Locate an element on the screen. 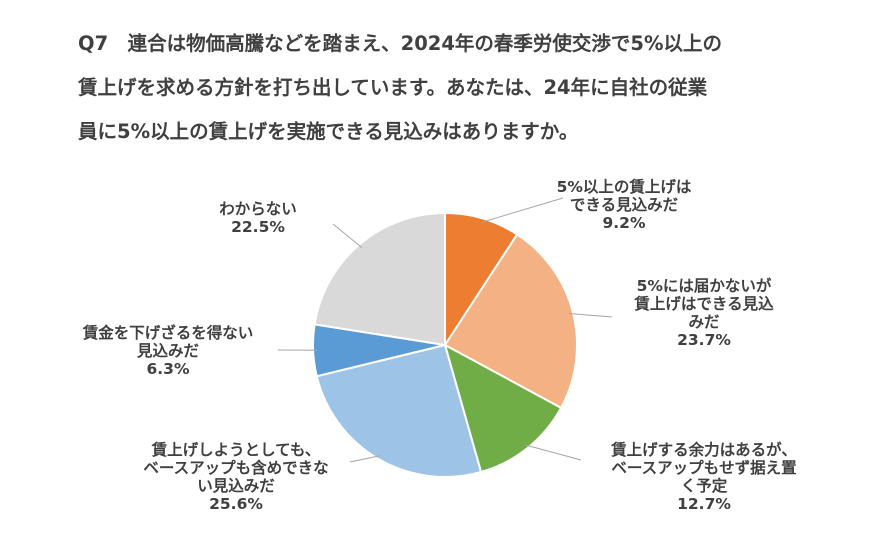 This screenshot has height=541, width=892. slice-label-6: わからない 22.5% is located at coordinates (258, 218).